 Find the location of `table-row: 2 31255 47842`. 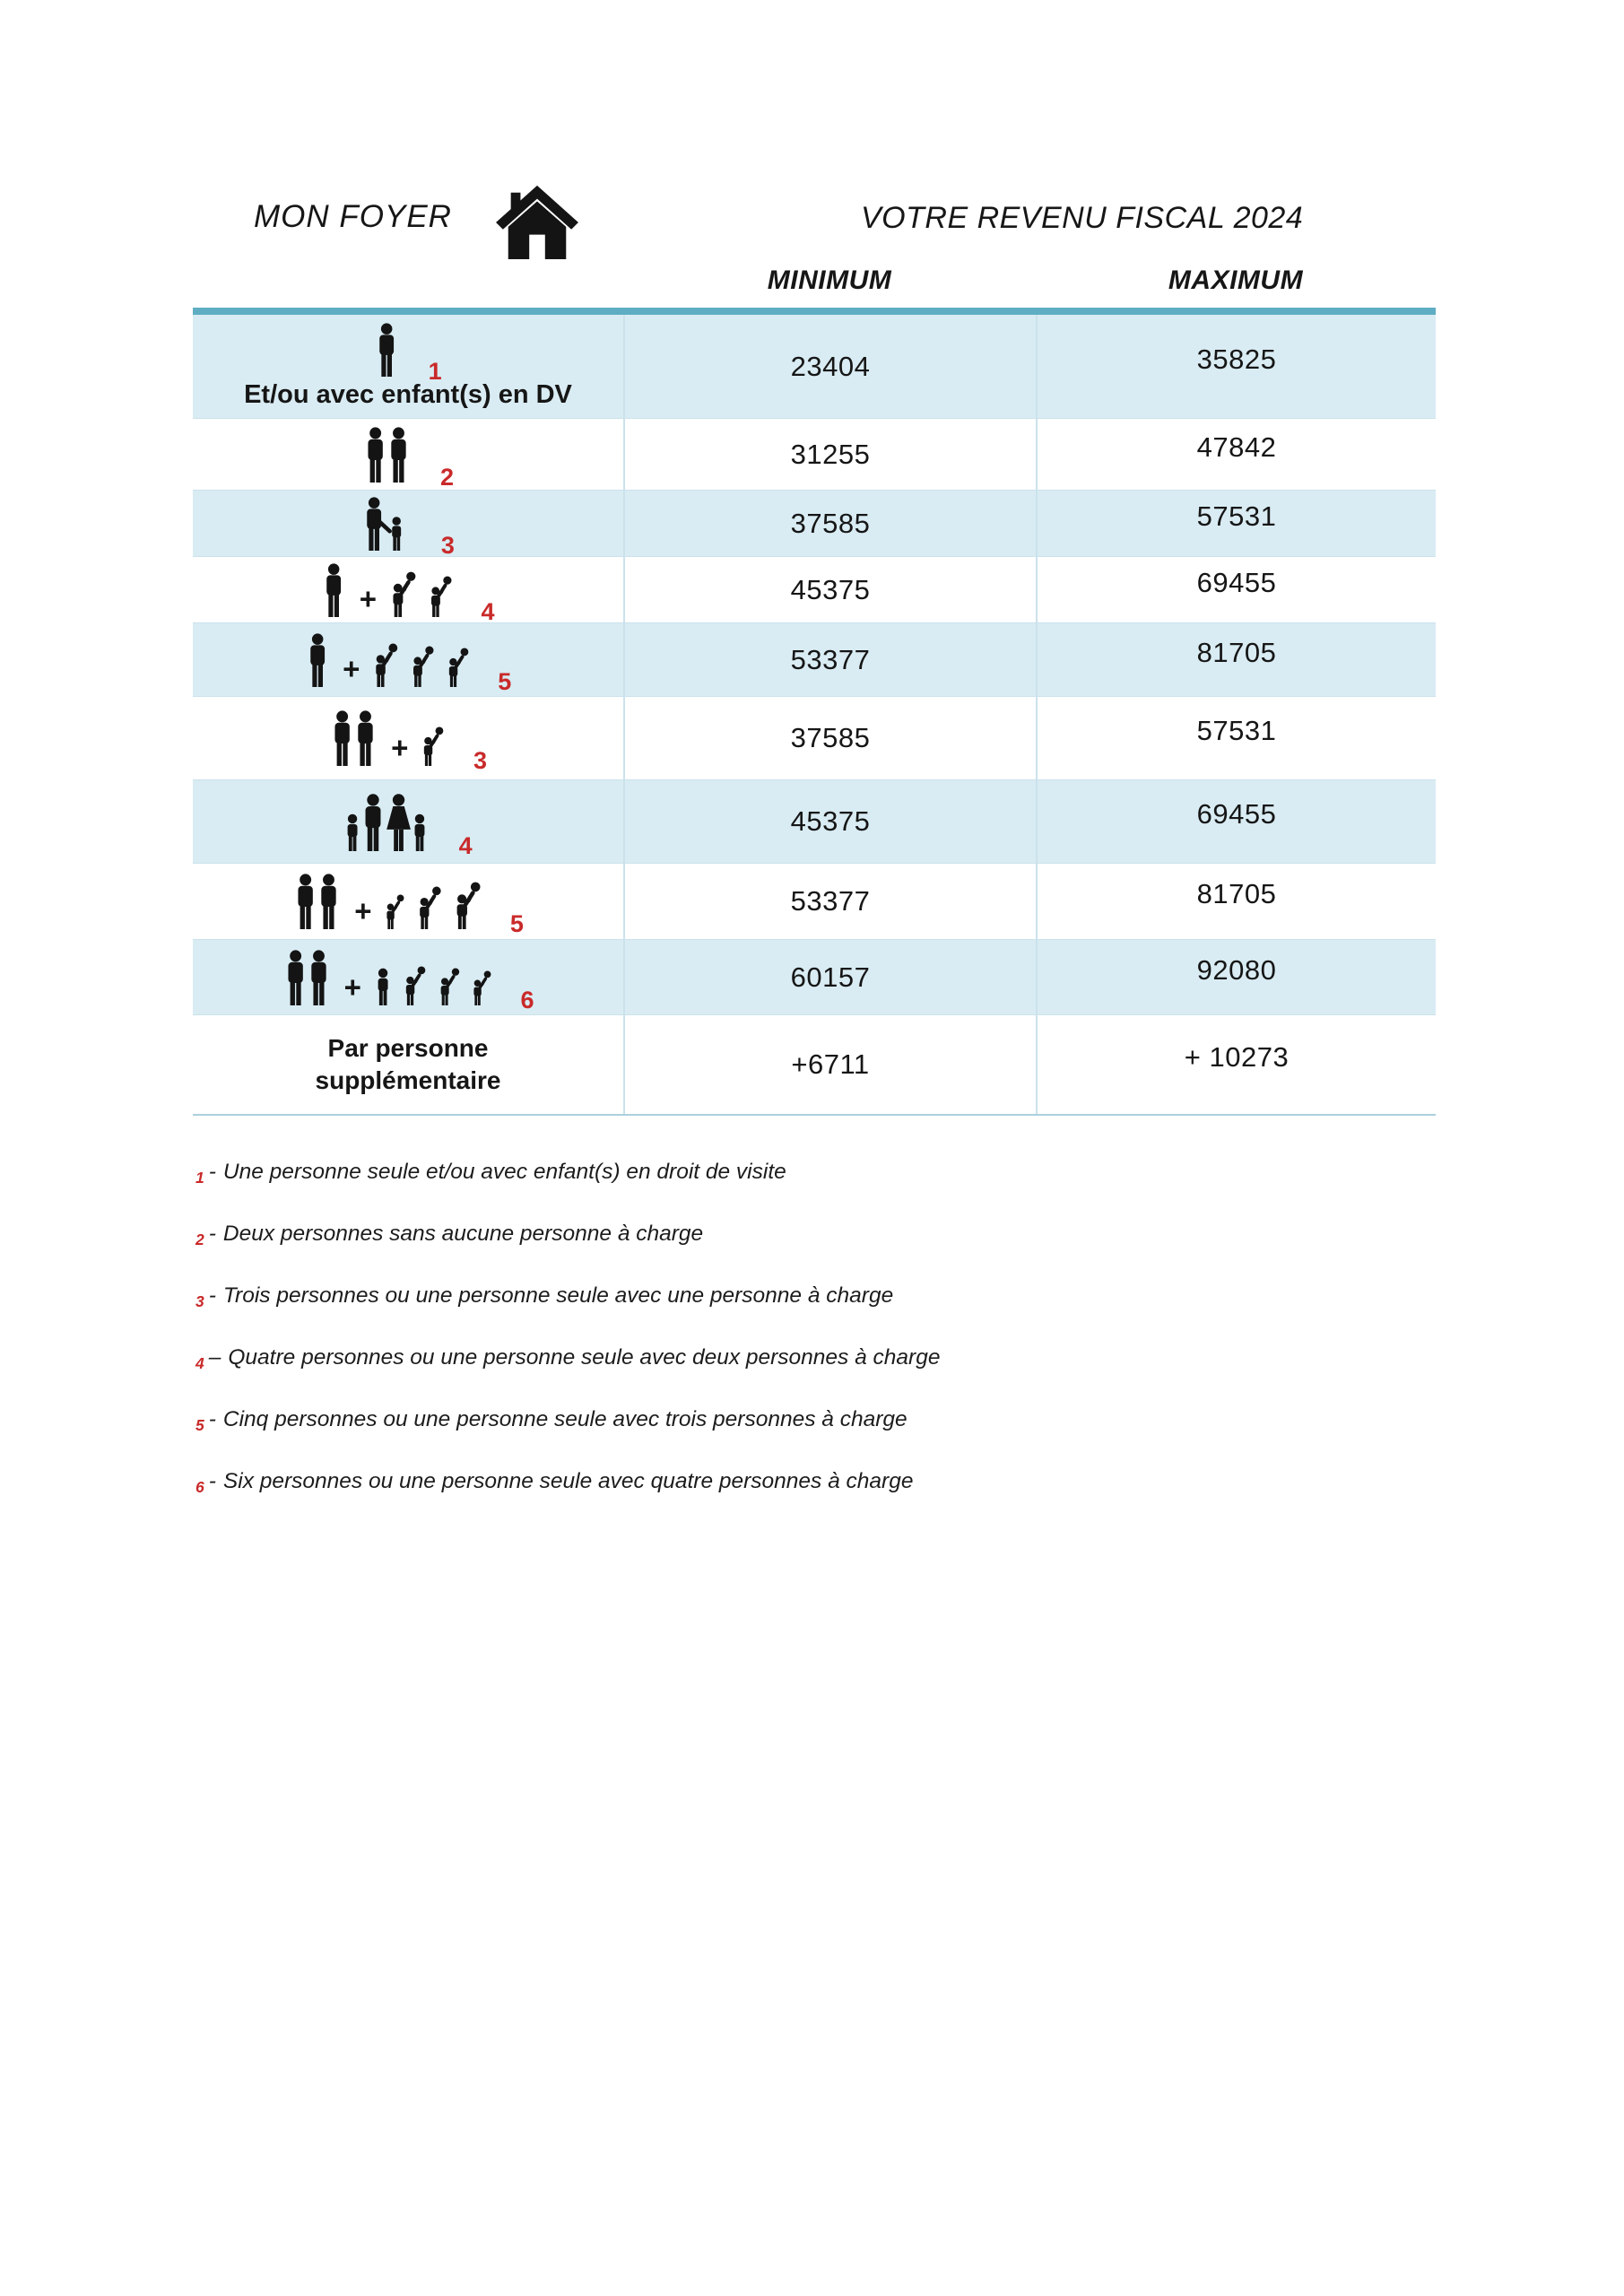

table-row: 2 31255 47842 is located at coordinates (814, 455).